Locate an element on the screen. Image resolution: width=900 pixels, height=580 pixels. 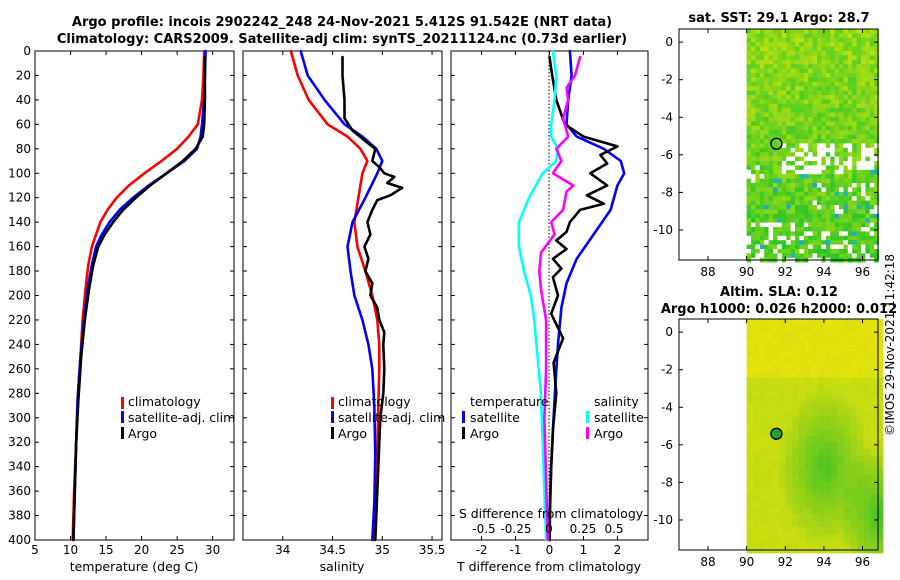
y-tick-label: 160 is located at coordinates (19, 247).